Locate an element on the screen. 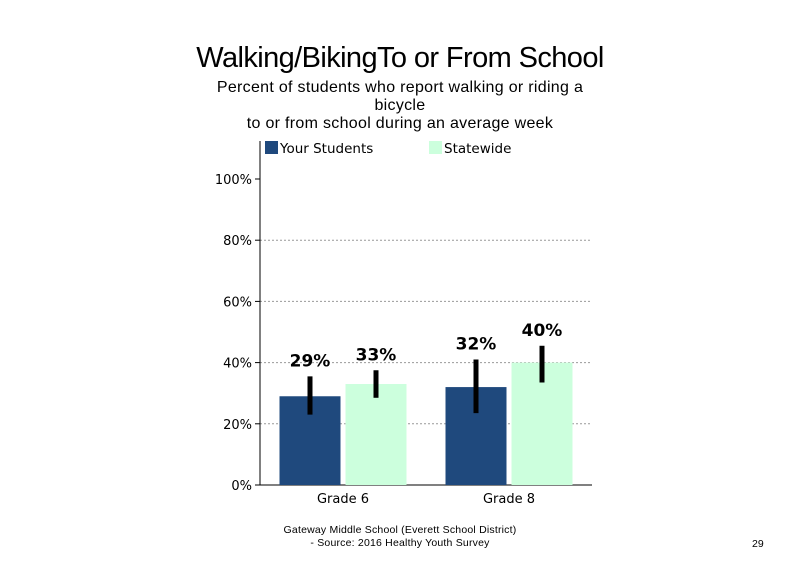 The image size is (800, 568). y-tick-label: 100% is located at coordinates (233, 180).